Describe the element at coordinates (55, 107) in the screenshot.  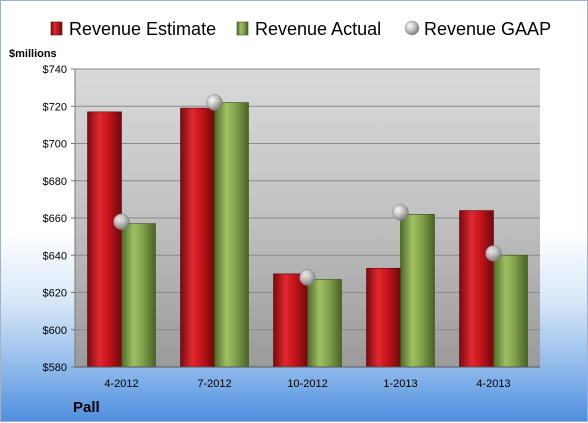
I see `y-tick-label: $720` at that location.